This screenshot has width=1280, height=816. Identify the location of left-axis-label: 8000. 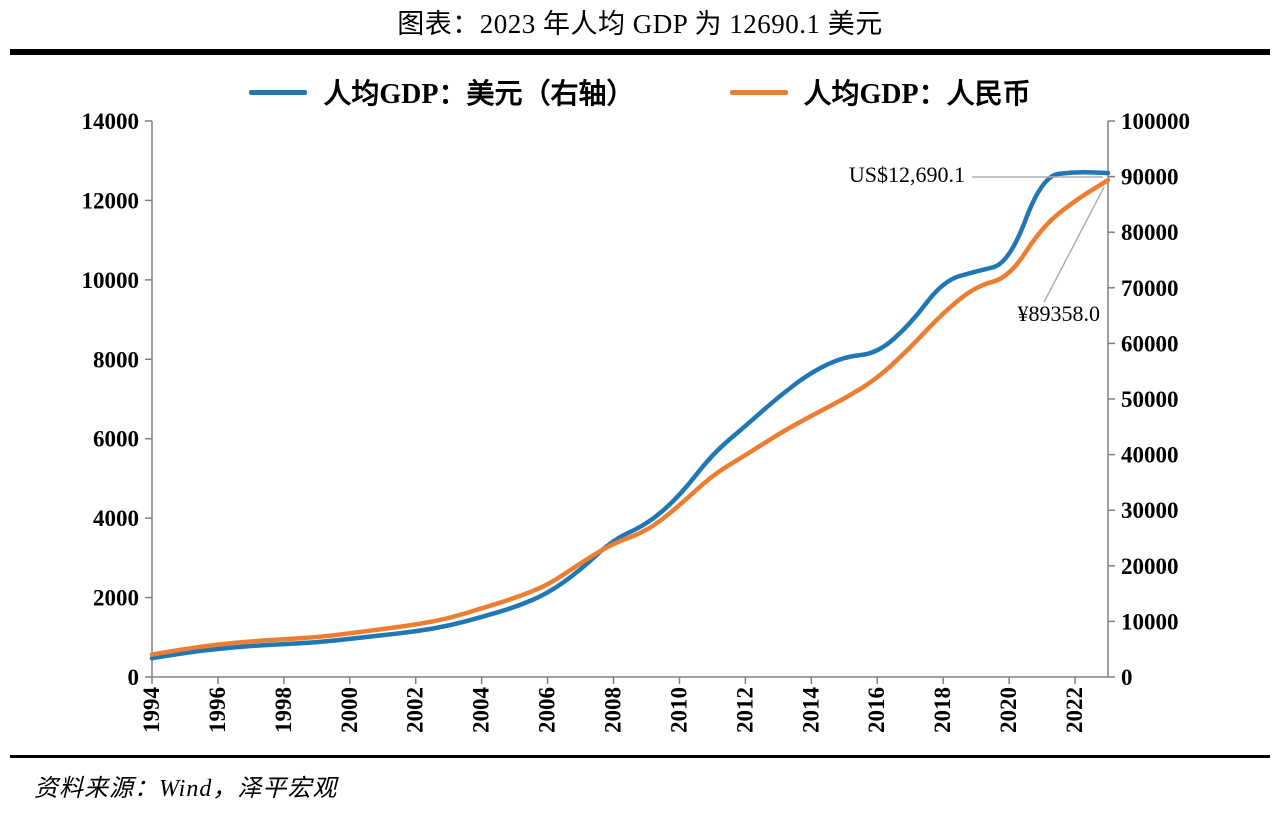
(116, 359).